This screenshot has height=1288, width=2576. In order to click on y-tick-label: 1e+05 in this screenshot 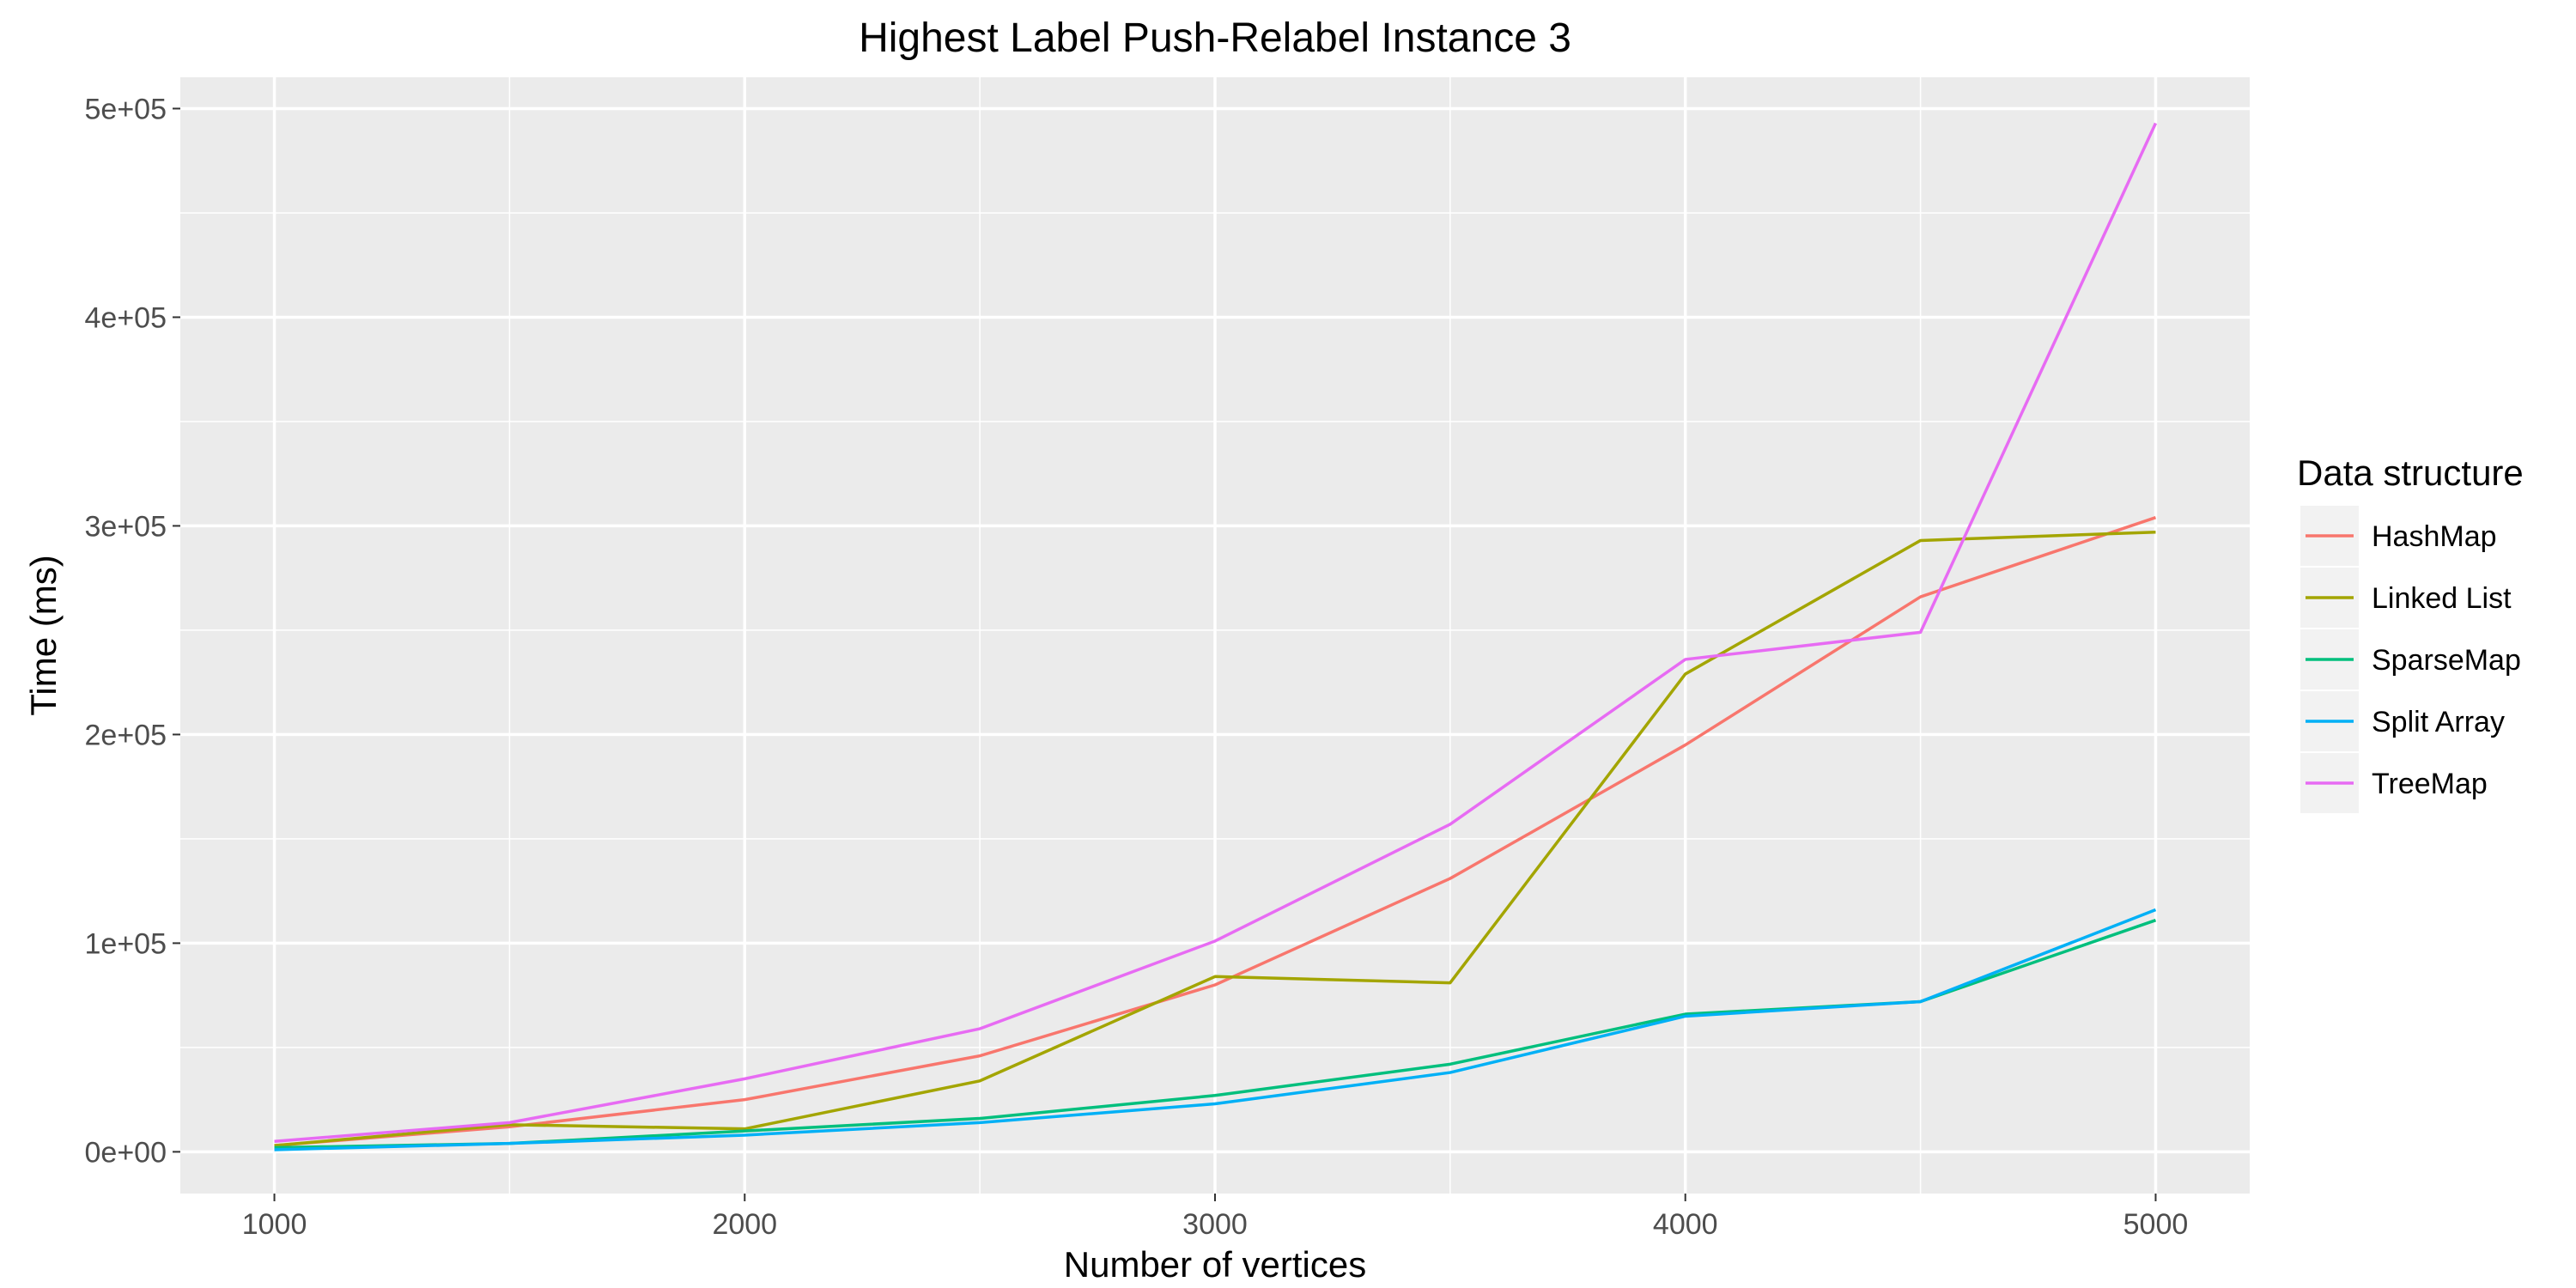, I will do `click(126, 943)`.